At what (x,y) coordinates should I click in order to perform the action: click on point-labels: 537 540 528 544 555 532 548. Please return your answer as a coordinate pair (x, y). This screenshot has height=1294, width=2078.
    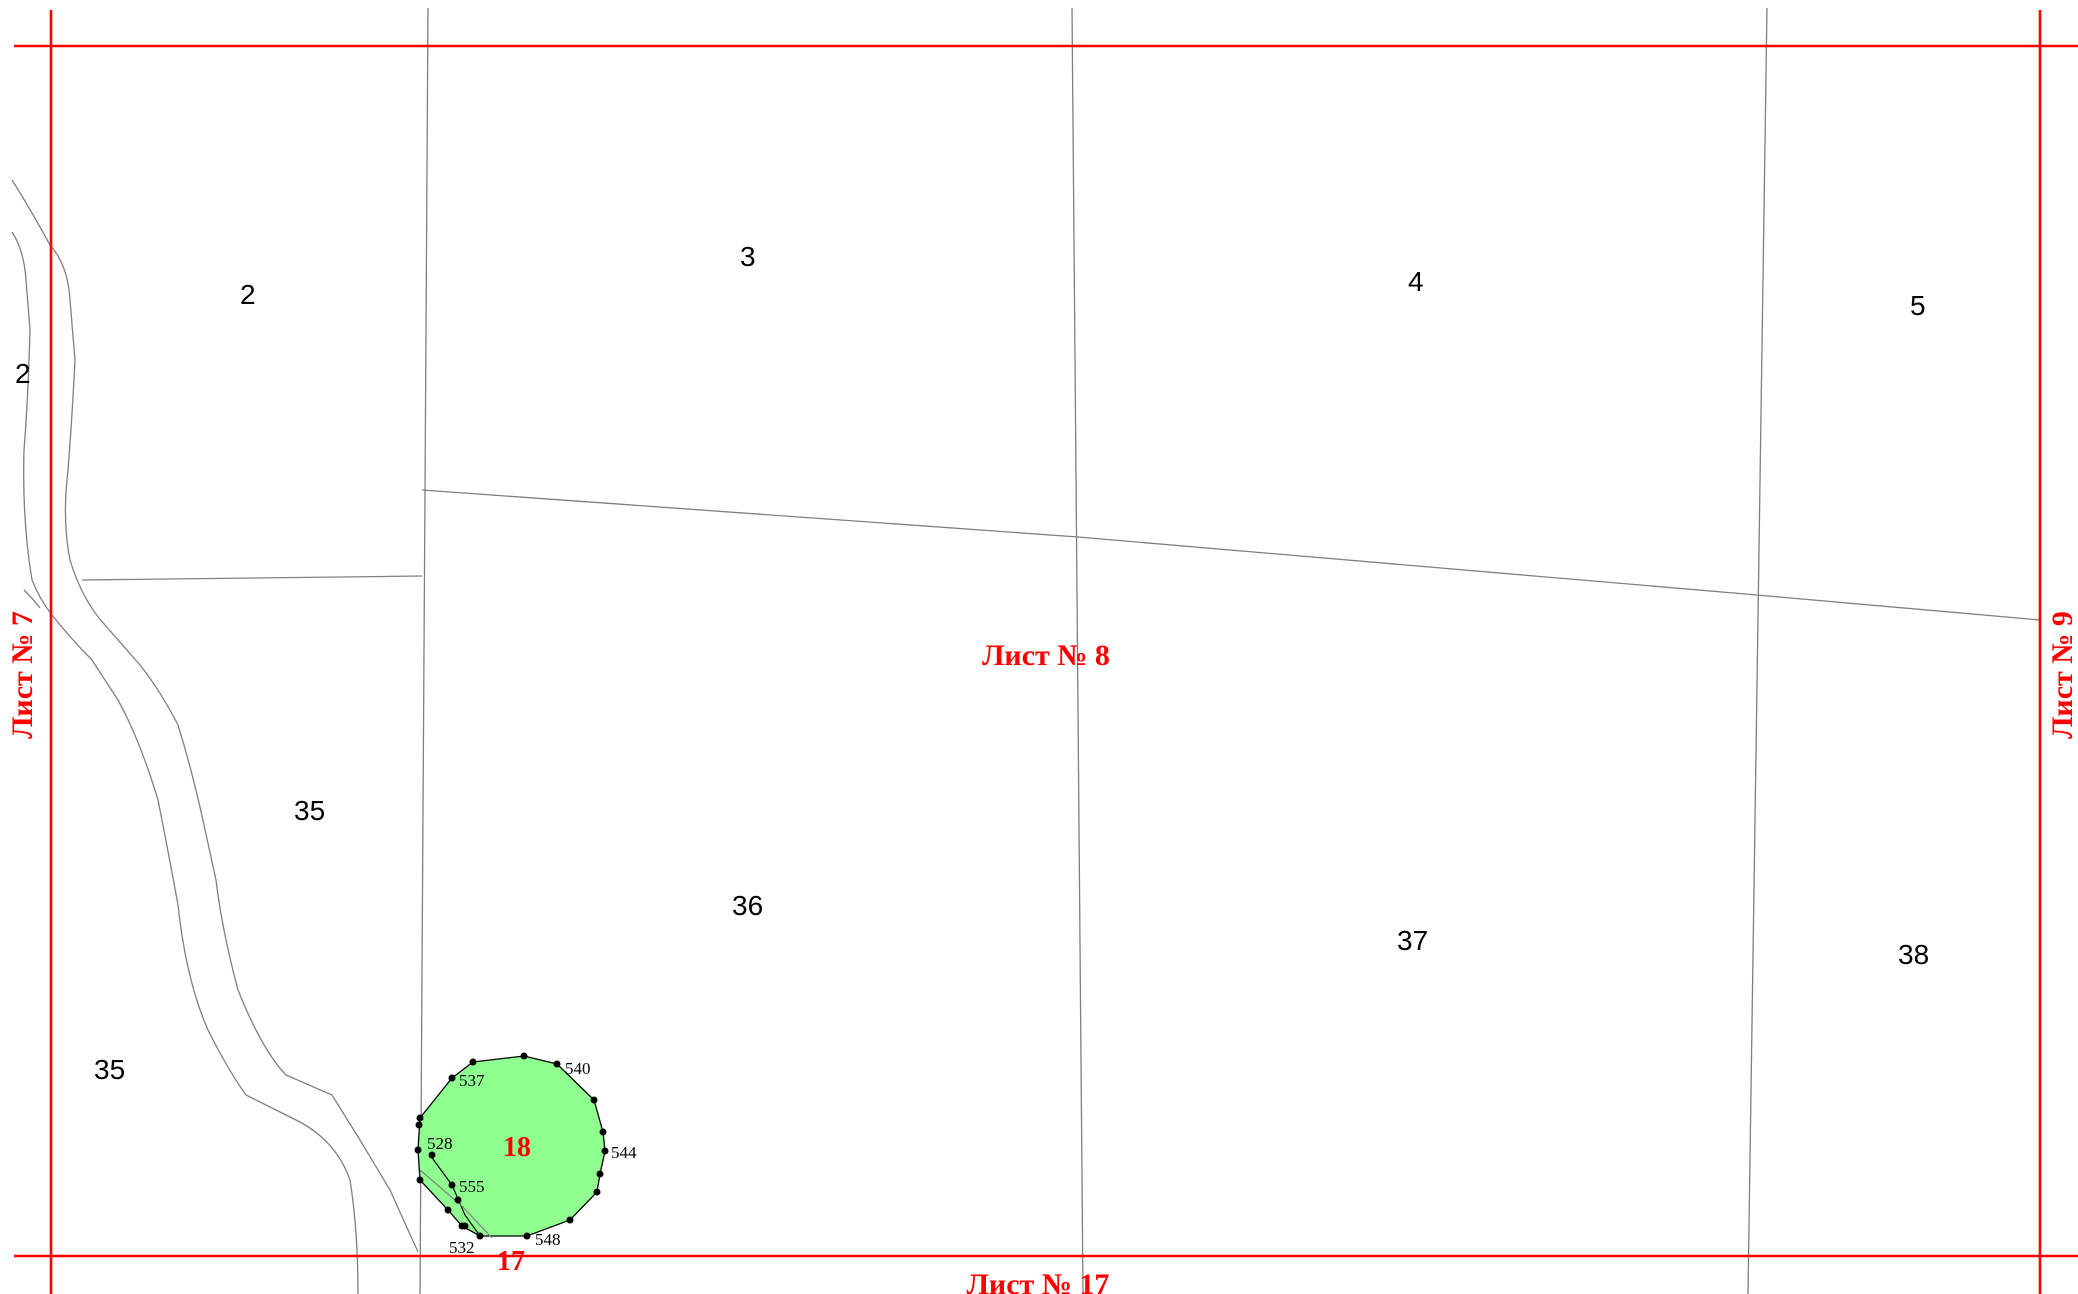
    Looking at the image, I should click on (532, 1158).